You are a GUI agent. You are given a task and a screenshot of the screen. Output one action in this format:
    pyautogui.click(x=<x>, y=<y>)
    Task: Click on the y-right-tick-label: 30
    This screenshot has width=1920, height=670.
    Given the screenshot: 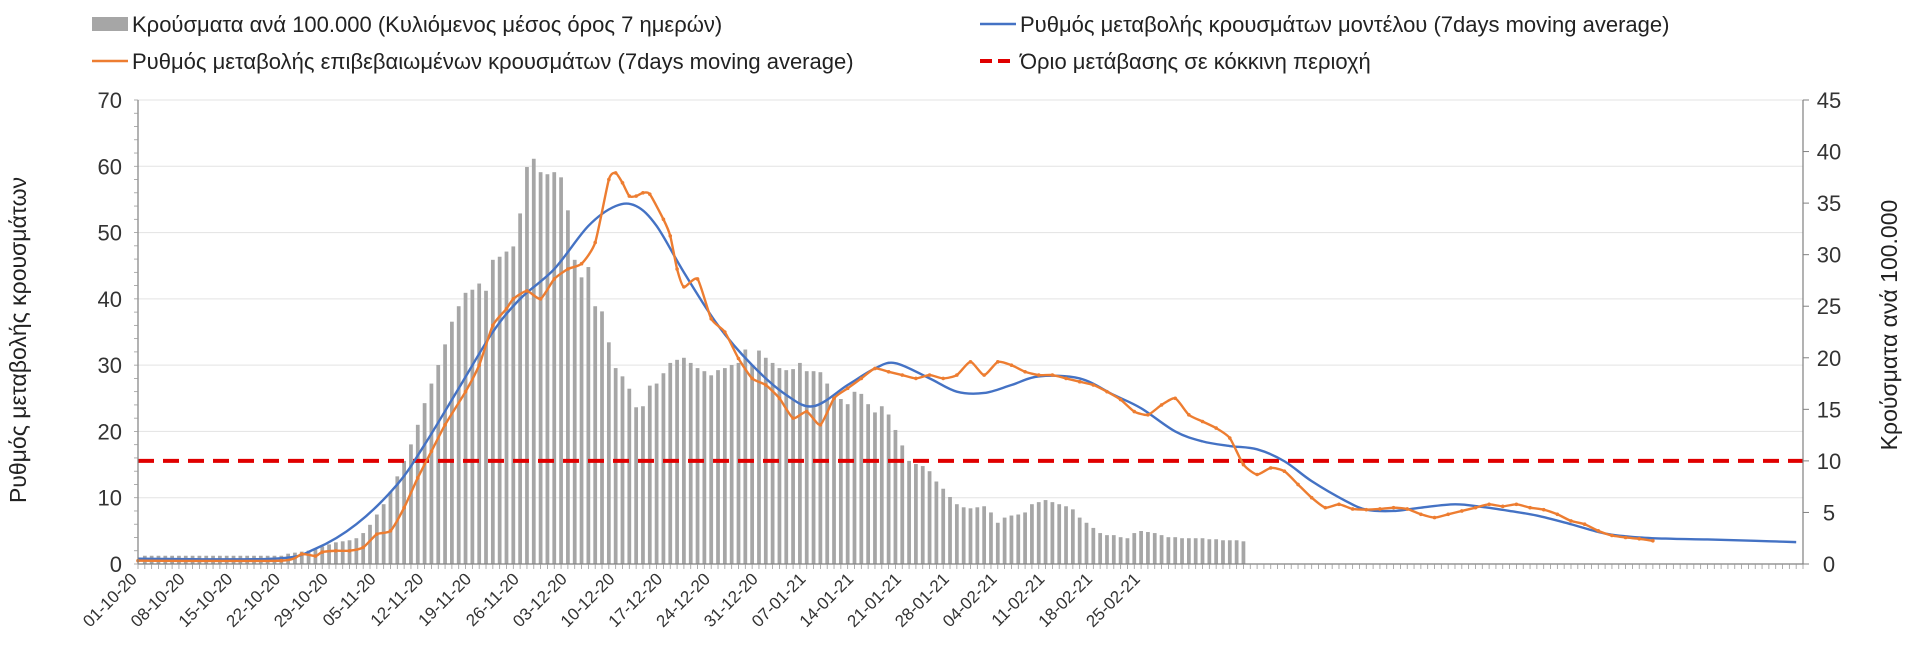 What is the action you would take?
    pyautogui.click(x=1829, y=255)
    